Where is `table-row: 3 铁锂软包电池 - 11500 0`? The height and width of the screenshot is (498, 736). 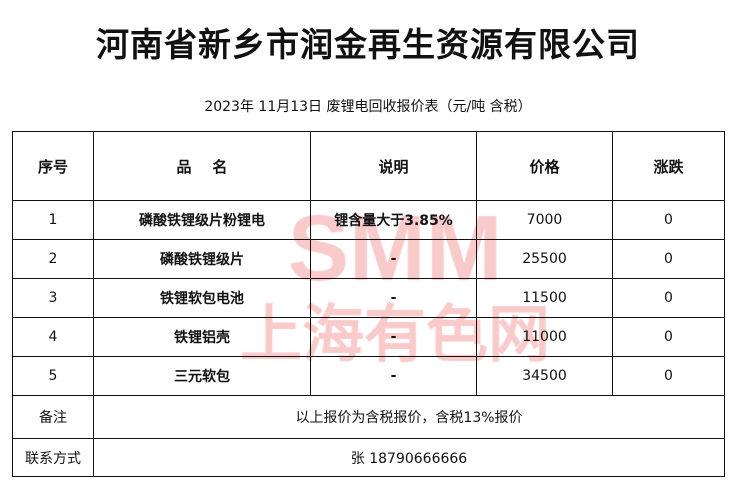
table-row: 3 铁锂软包电池 - 11500 0 is located at coordinates (368, 298).